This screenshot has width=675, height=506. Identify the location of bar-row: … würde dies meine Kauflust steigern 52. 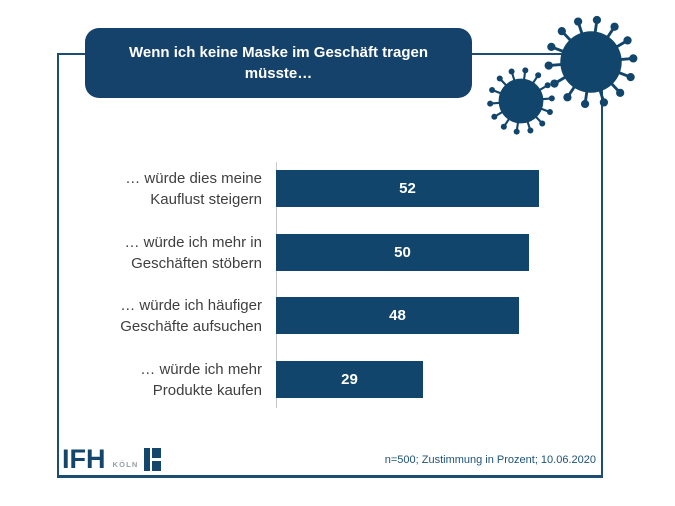
(331, 188).